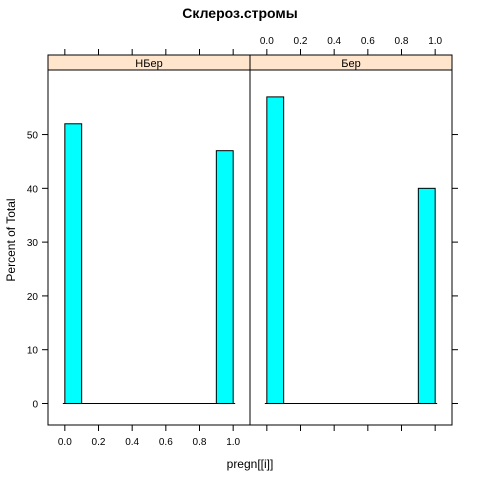 This screenshot has height=480, width=480. Describe the element at coordinates (250, 464) in the screenshot. I see `x-axis-label: pregn[[i]]` at that location.